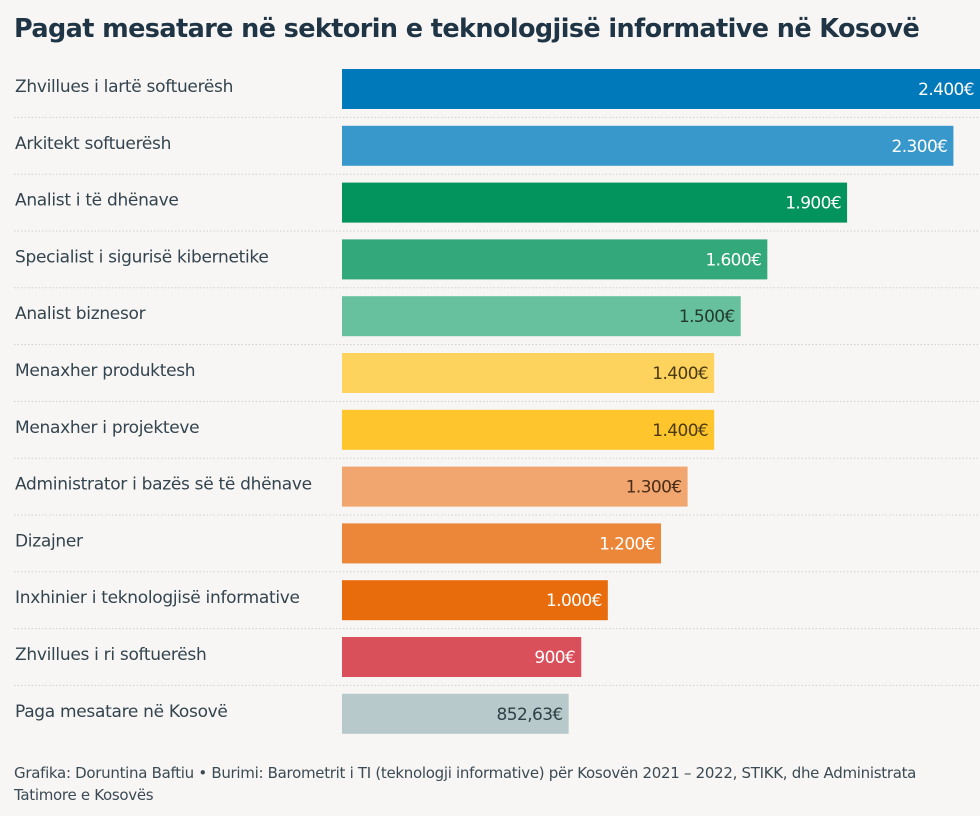 Image resolution: width=980 pixels, height=816 pixels. What do you see at coordinates (920, 147) in the screenshot?
I see `value-label: 2.300€` at bounding box center [920, 147].